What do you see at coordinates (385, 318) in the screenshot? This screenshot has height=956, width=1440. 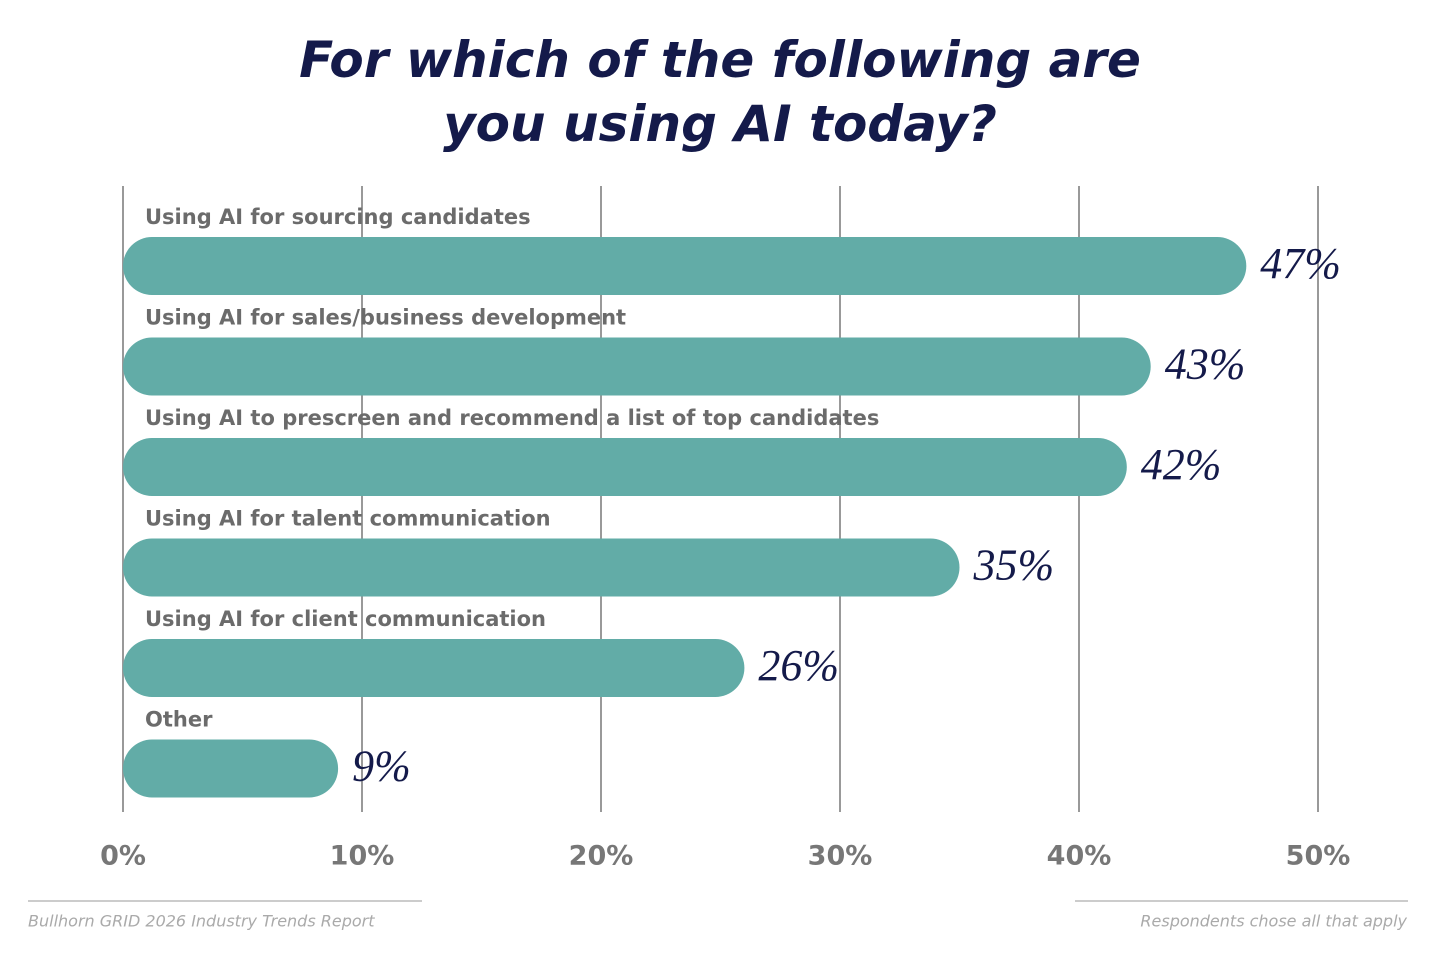 I see `category-label: Using AI for sales/business development` at bounding box center [385, 318].